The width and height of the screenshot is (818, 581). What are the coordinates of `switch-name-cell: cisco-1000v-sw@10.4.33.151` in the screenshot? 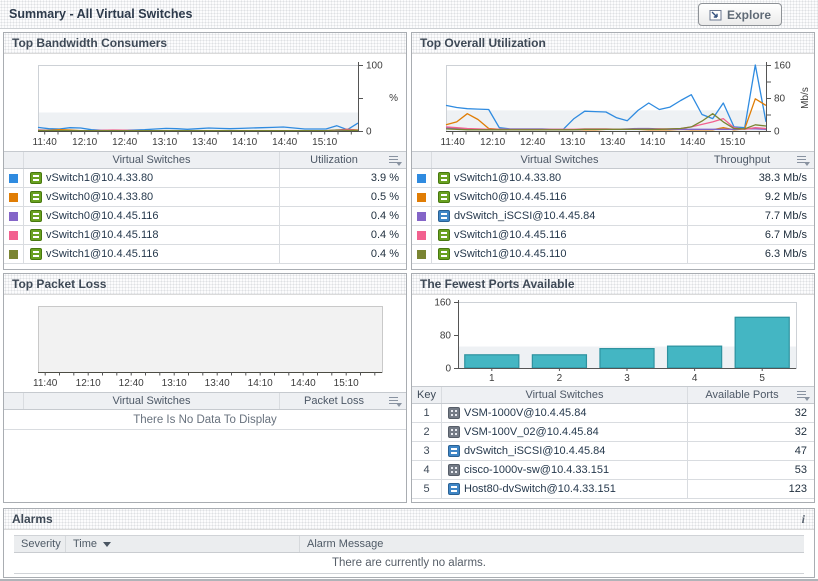 It's located at (565, 470).